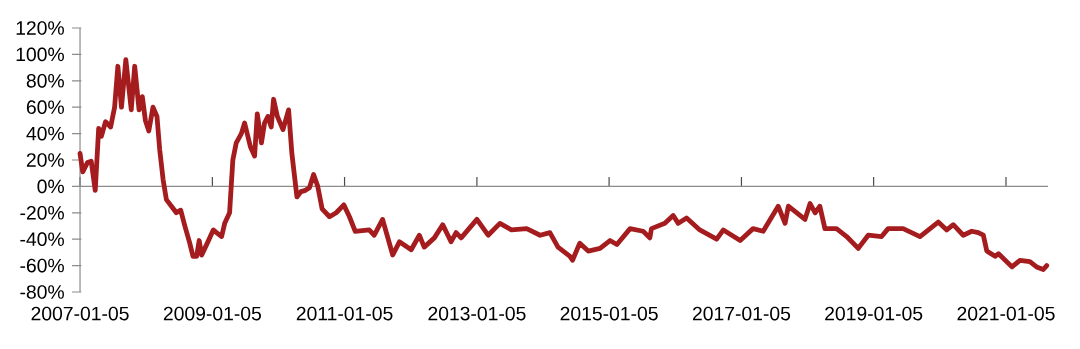  I want to click on y-tick-label: 120%, so click(40, 28).